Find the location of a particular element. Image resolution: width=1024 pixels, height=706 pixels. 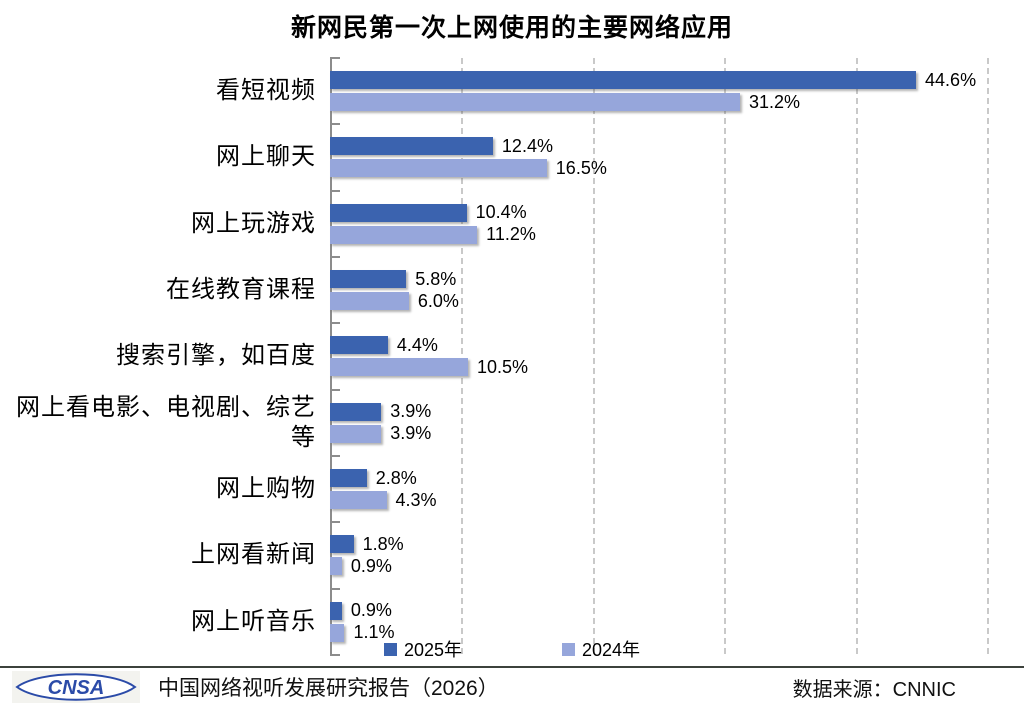

cnsa-logo-eye-icon: CNSA is located at coordinates (76, 687).